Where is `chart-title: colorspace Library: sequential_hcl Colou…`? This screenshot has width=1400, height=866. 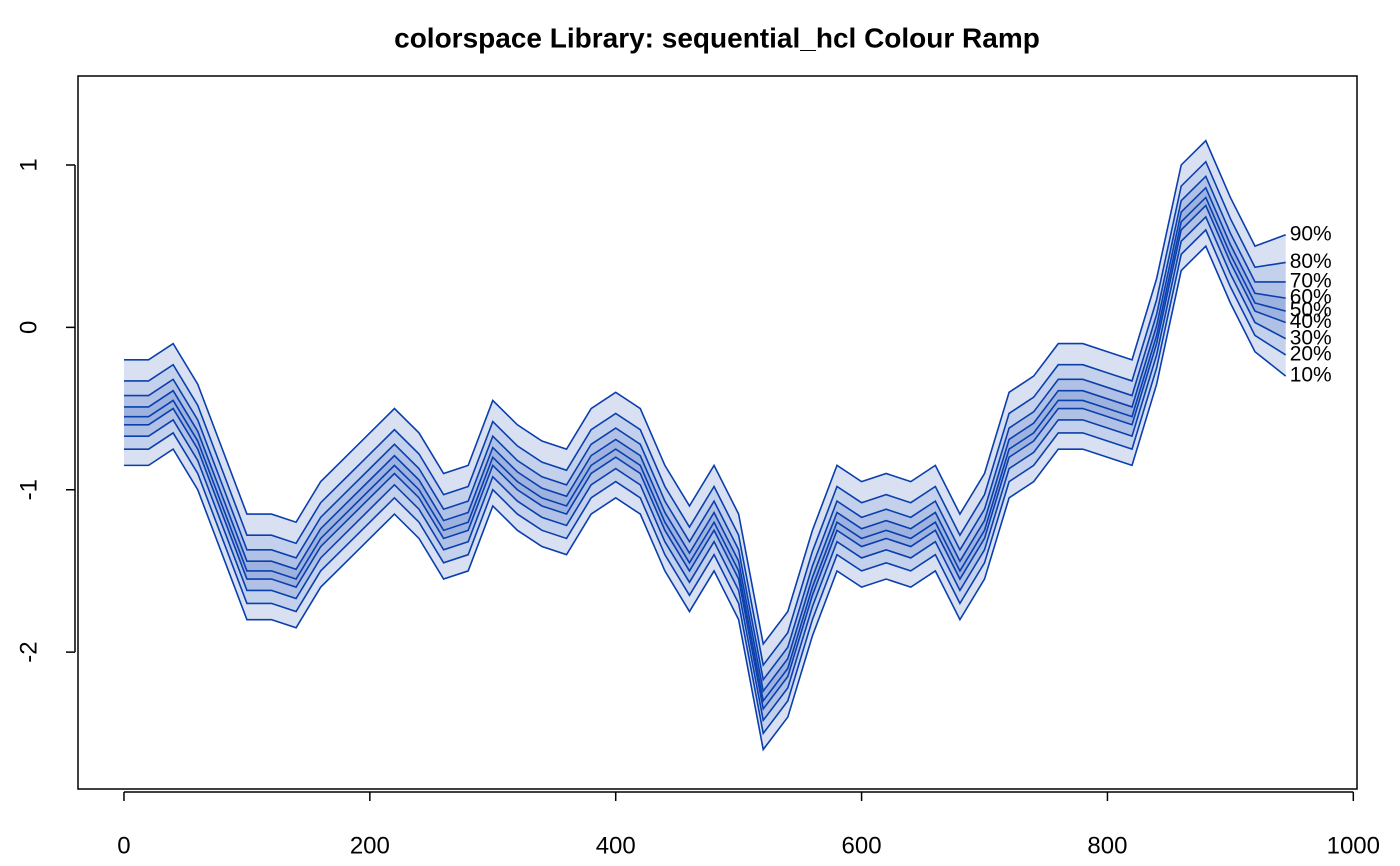
chart-title: colorspace Library: sequential_hcl Colou… is located at coordinates (717, 37).